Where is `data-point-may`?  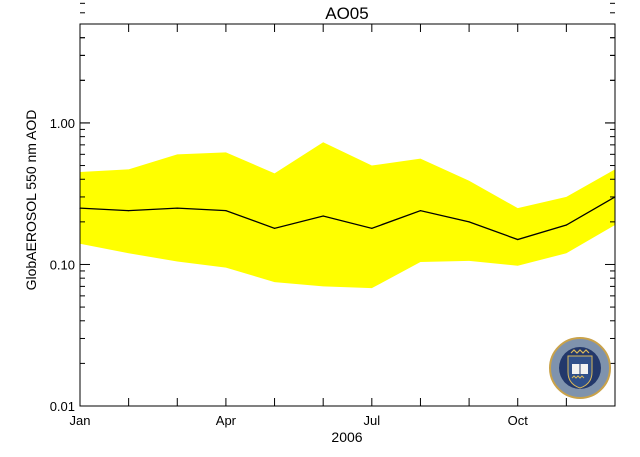 data-point-may is located at coordinates (274, 228).